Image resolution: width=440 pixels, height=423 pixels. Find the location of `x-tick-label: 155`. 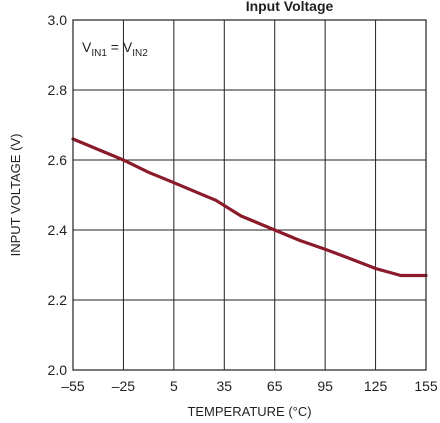

x-tick-label: 155 is located at coordinates (426, 386).